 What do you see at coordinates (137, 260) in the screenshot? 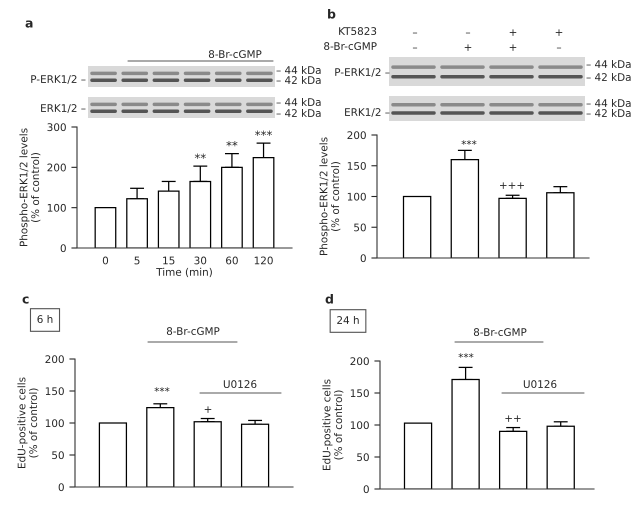
I see `x-tick-label: 5` at bounding box center [137, 260].